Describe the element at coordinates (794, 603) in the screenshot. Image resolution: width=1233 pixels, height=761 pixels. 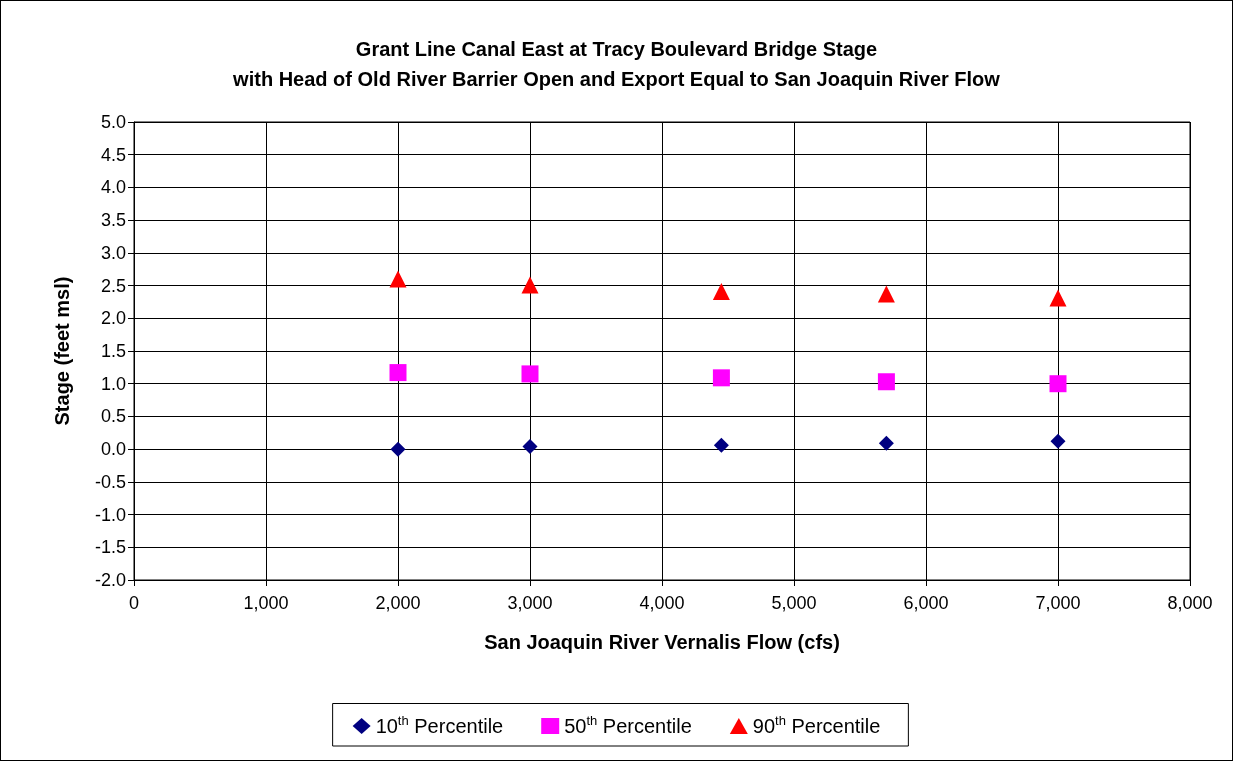
I see `x-tick-label: 5,000` at that location.